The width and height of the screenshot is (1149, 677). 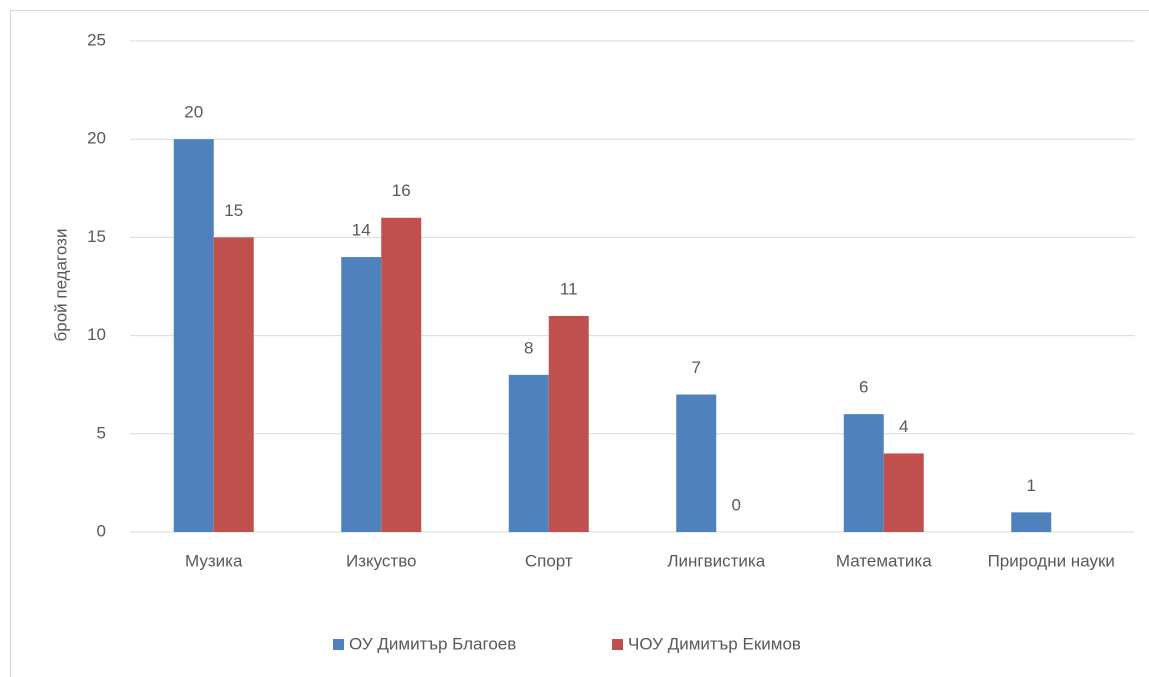 What do you see at coordinates (549, 560) in the screenshot?
I see `x-tick-label: Спорт` at bounding box center [549, 560].